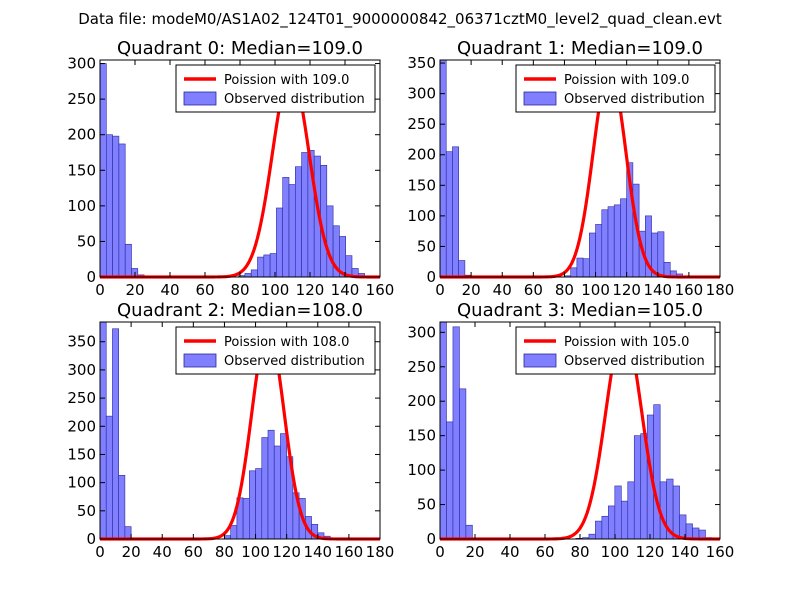  I want to click on x-tick-label: 180, so click(720, 290).